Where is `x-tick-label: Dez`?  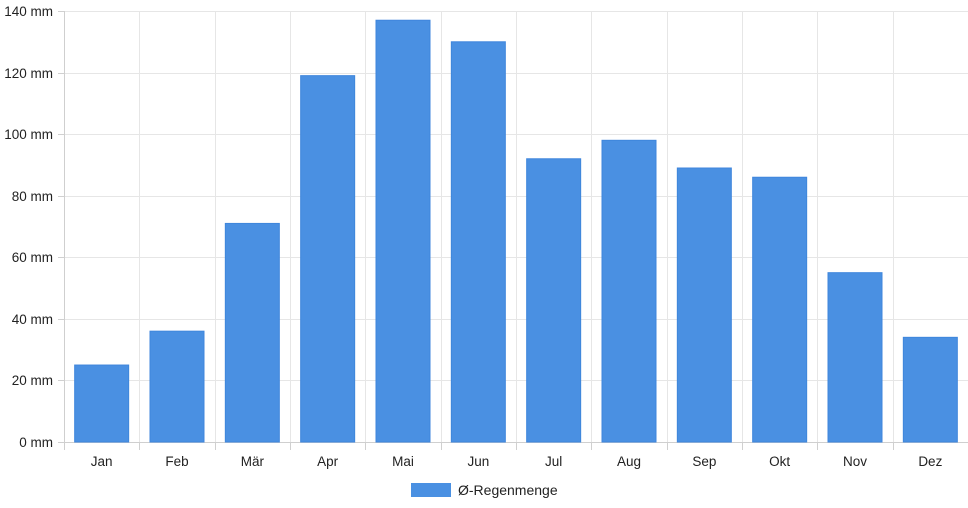 x-tick-label: Dez is located at coordinates (930, 461).